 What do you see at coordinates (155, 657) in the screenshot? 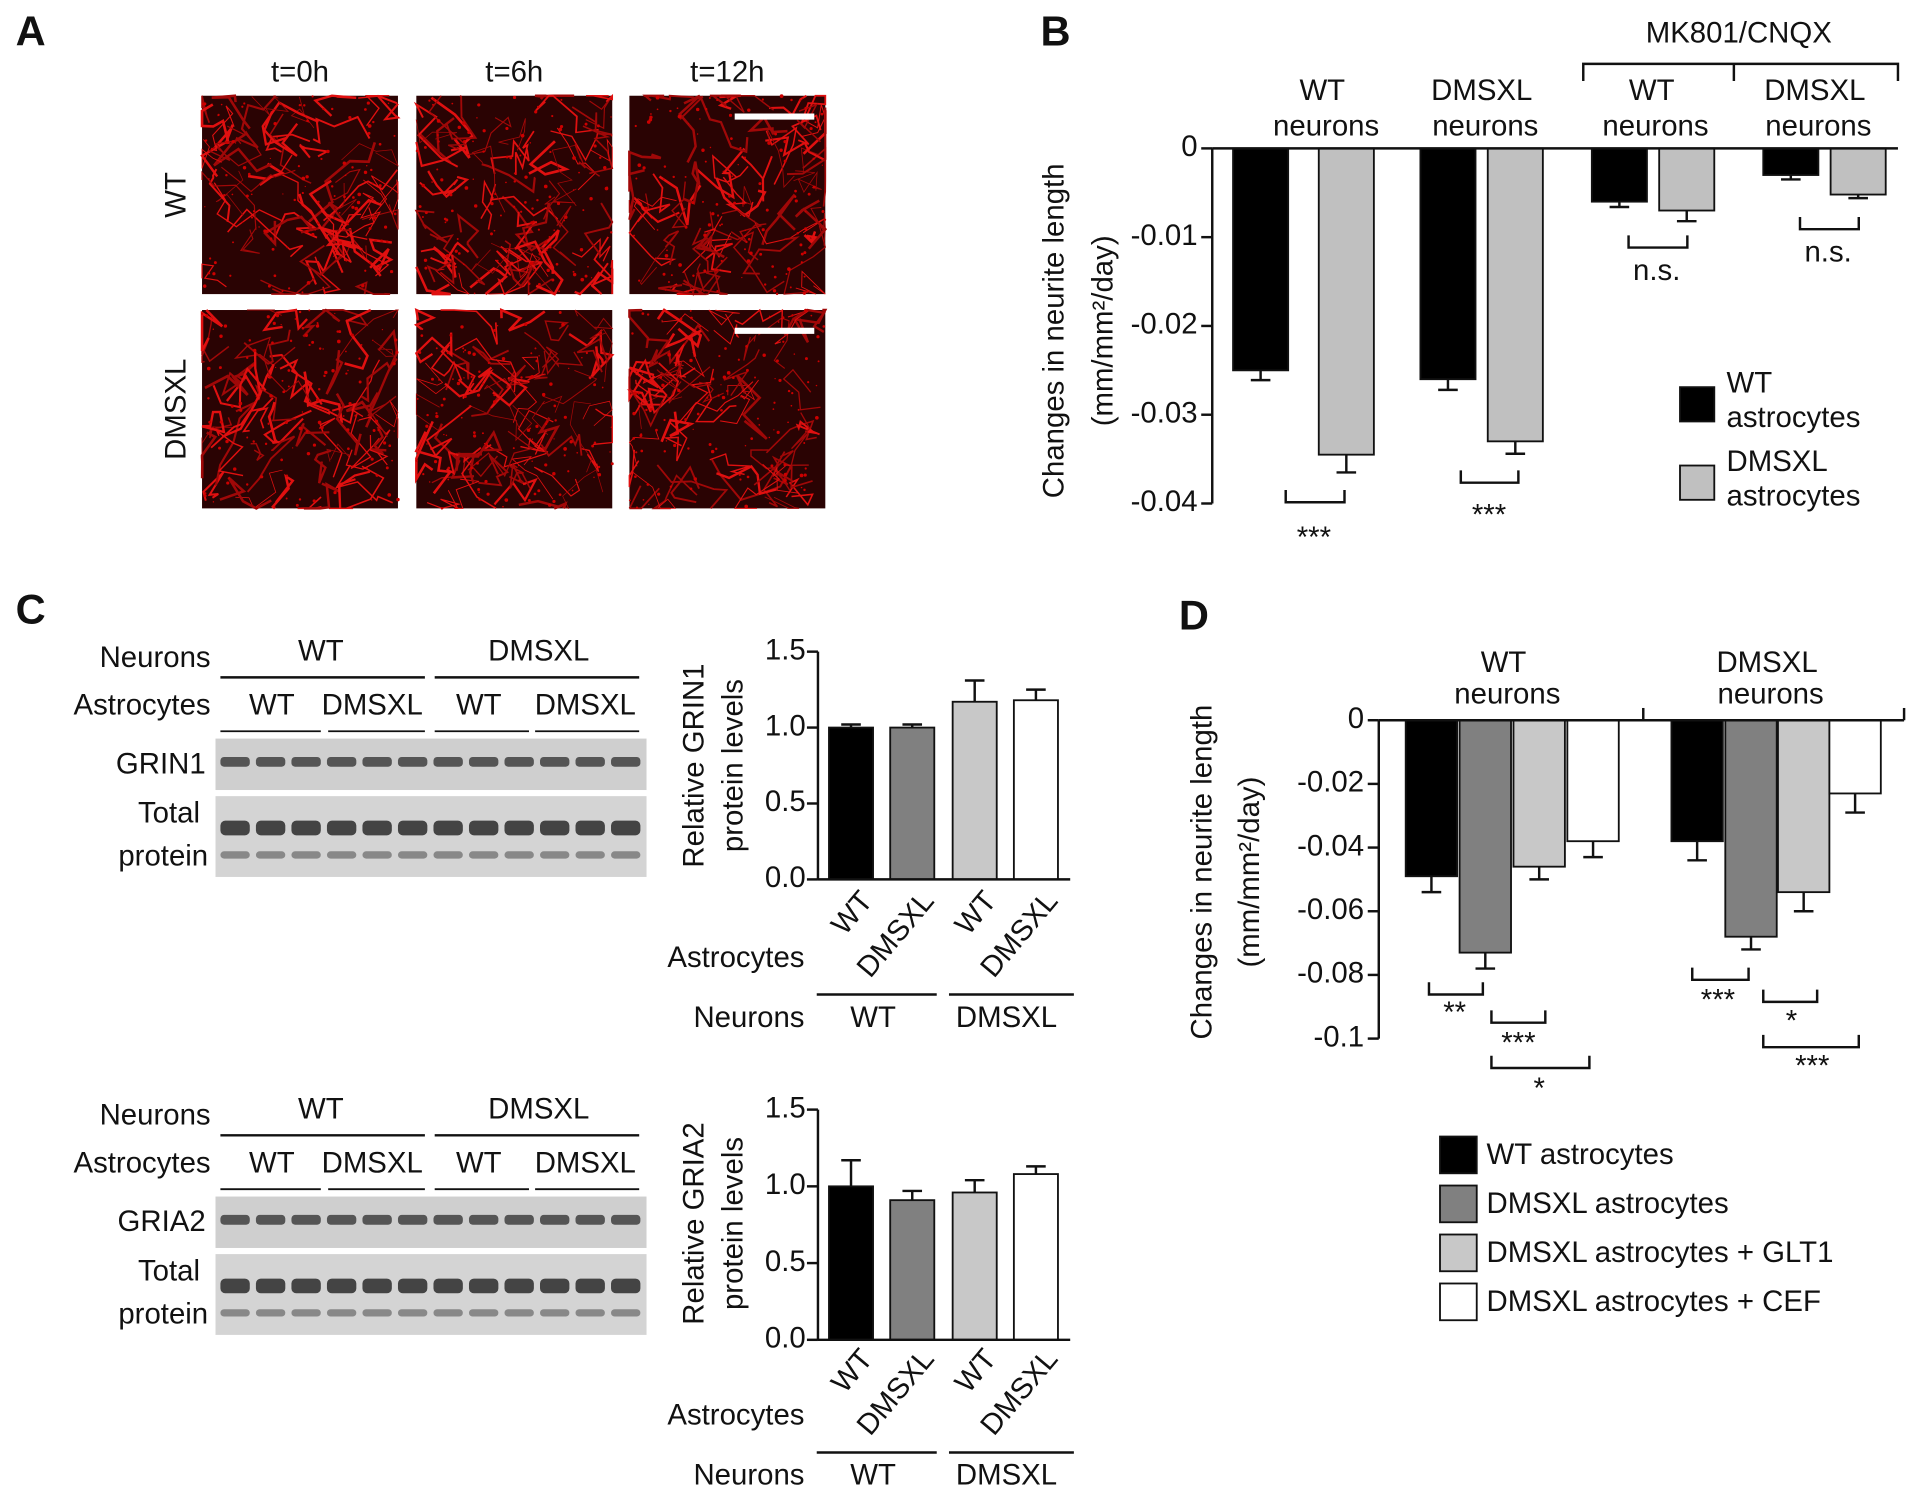
I see `blot-label: Neurons` at bounding box center [155, 657].